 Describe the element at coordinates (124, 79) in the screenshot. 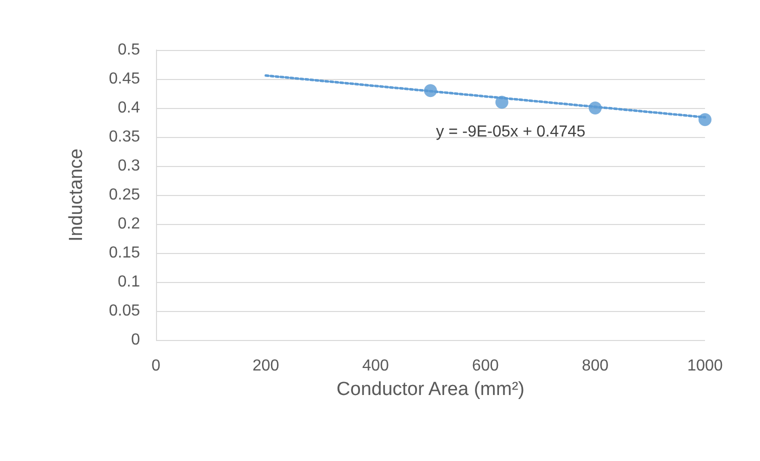

I see `y-tick-label: 0.45` at that location.